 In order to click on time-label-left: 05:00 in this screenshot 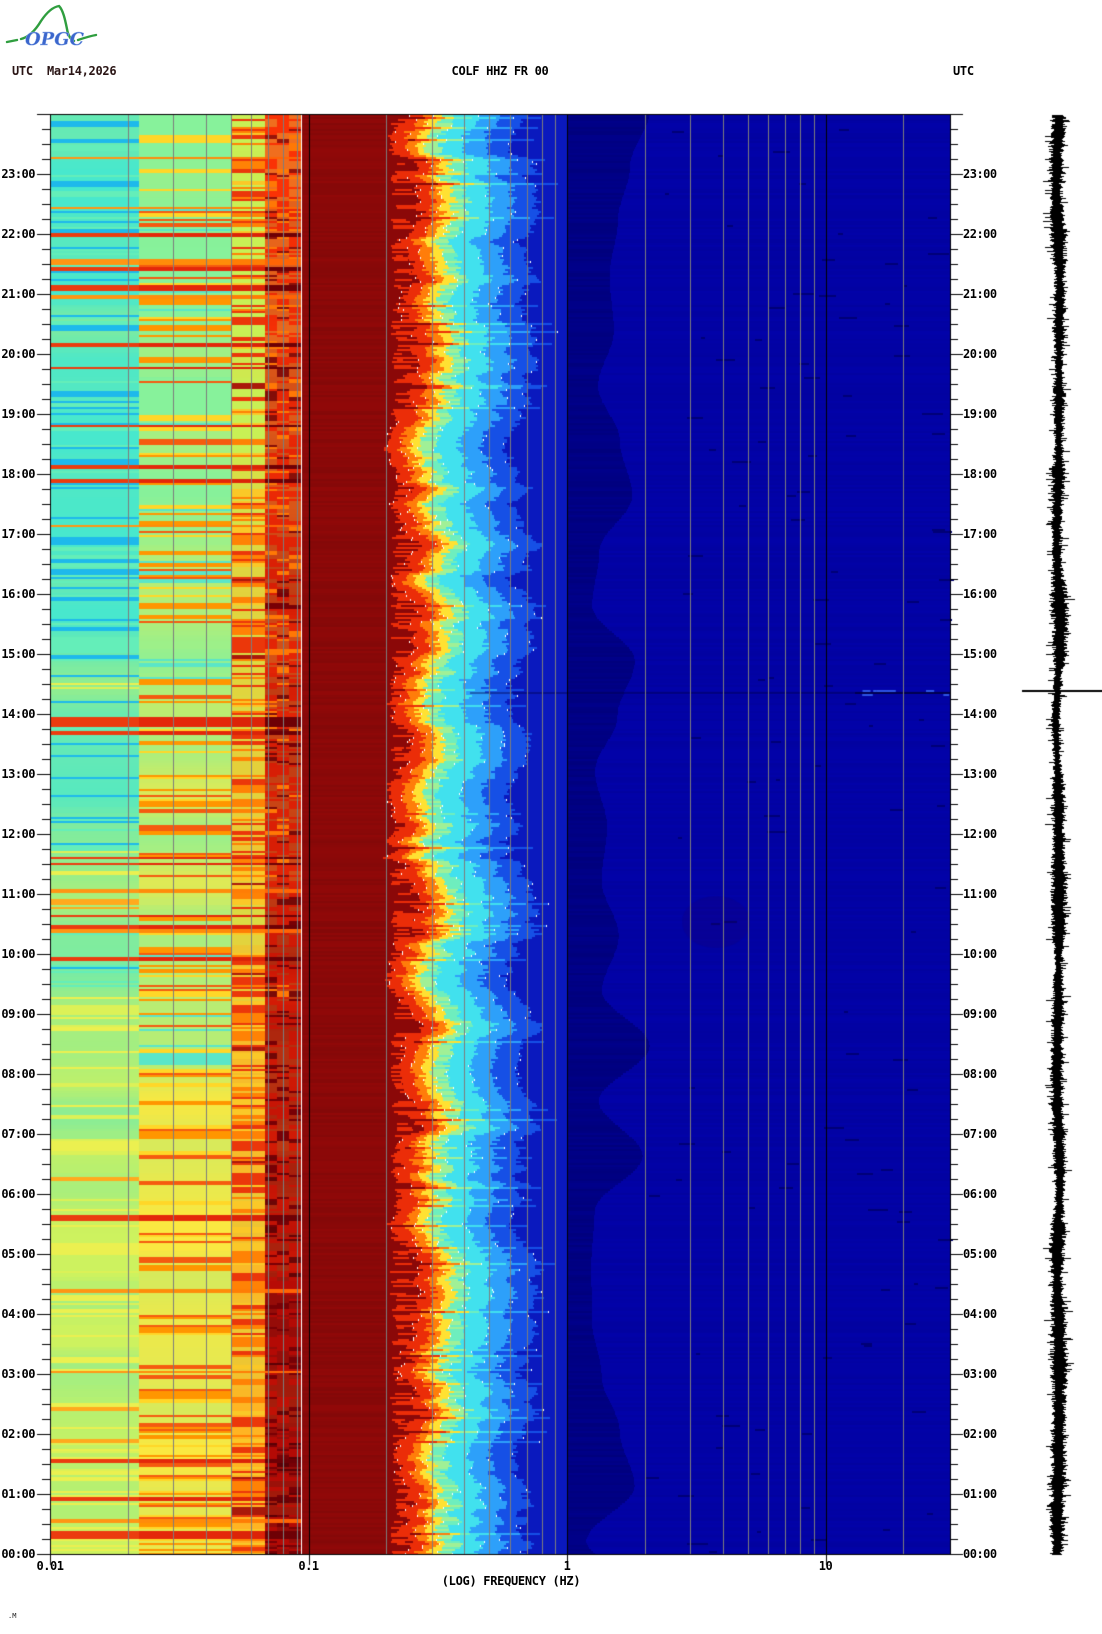, I will do `click(18, 1254)`.